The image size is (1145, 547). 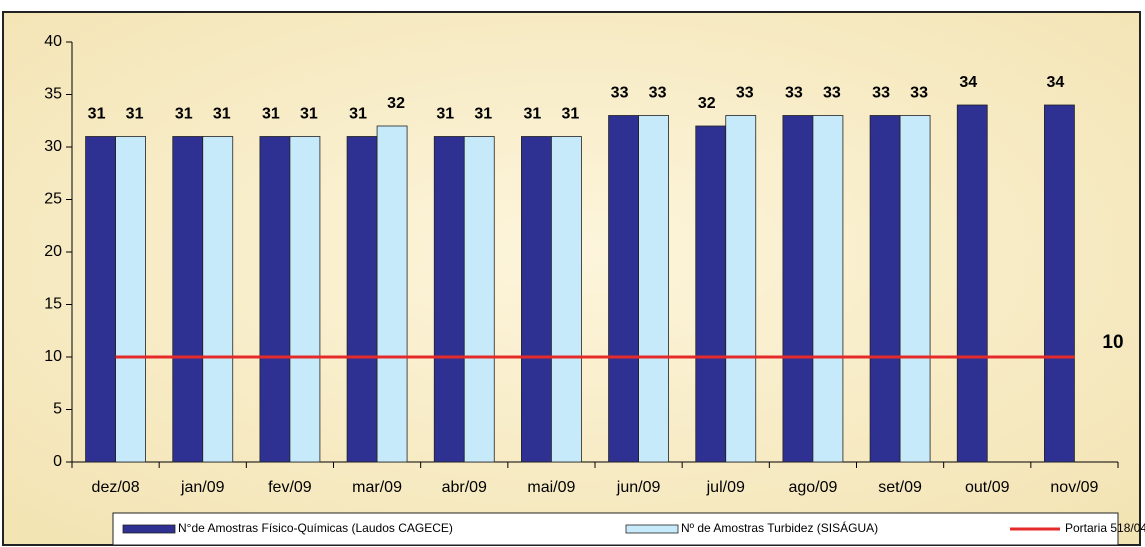 I want to click on x-tick-label: mar/09, so click(x=377, y=487).